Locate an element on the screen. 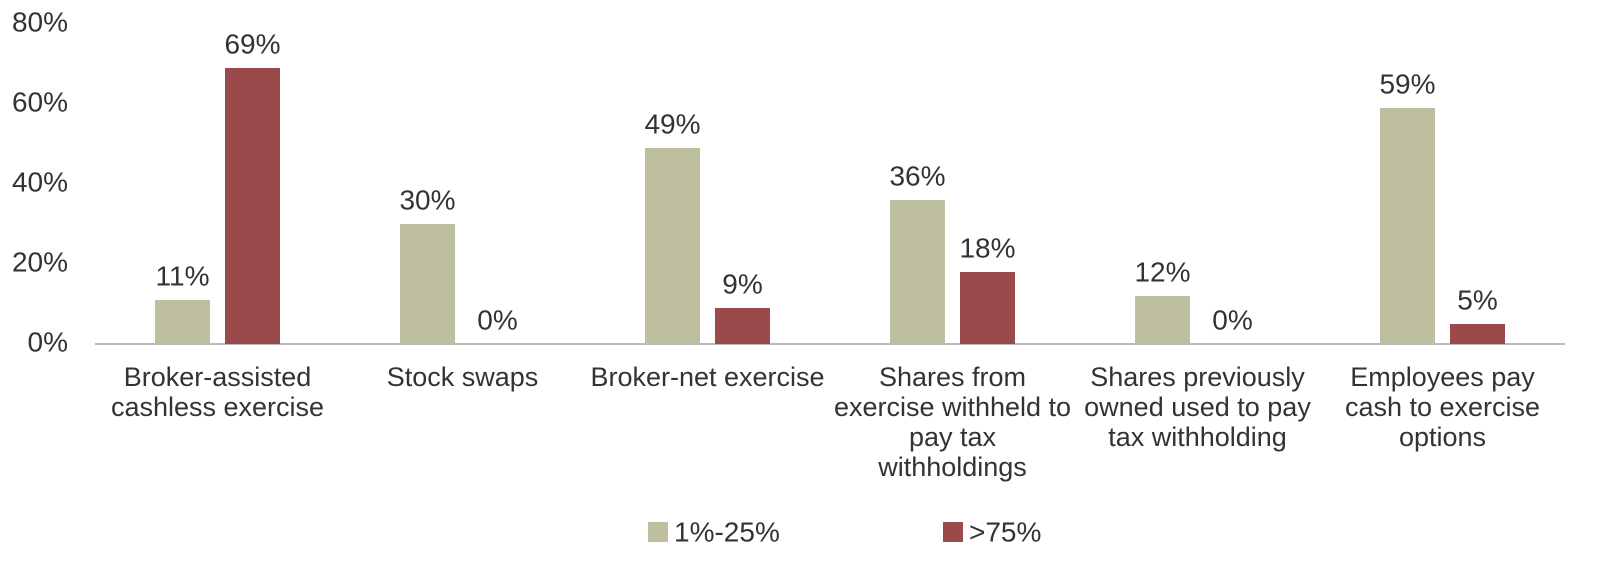  y-tick-label: 80% is located at coordinates (40, 21).